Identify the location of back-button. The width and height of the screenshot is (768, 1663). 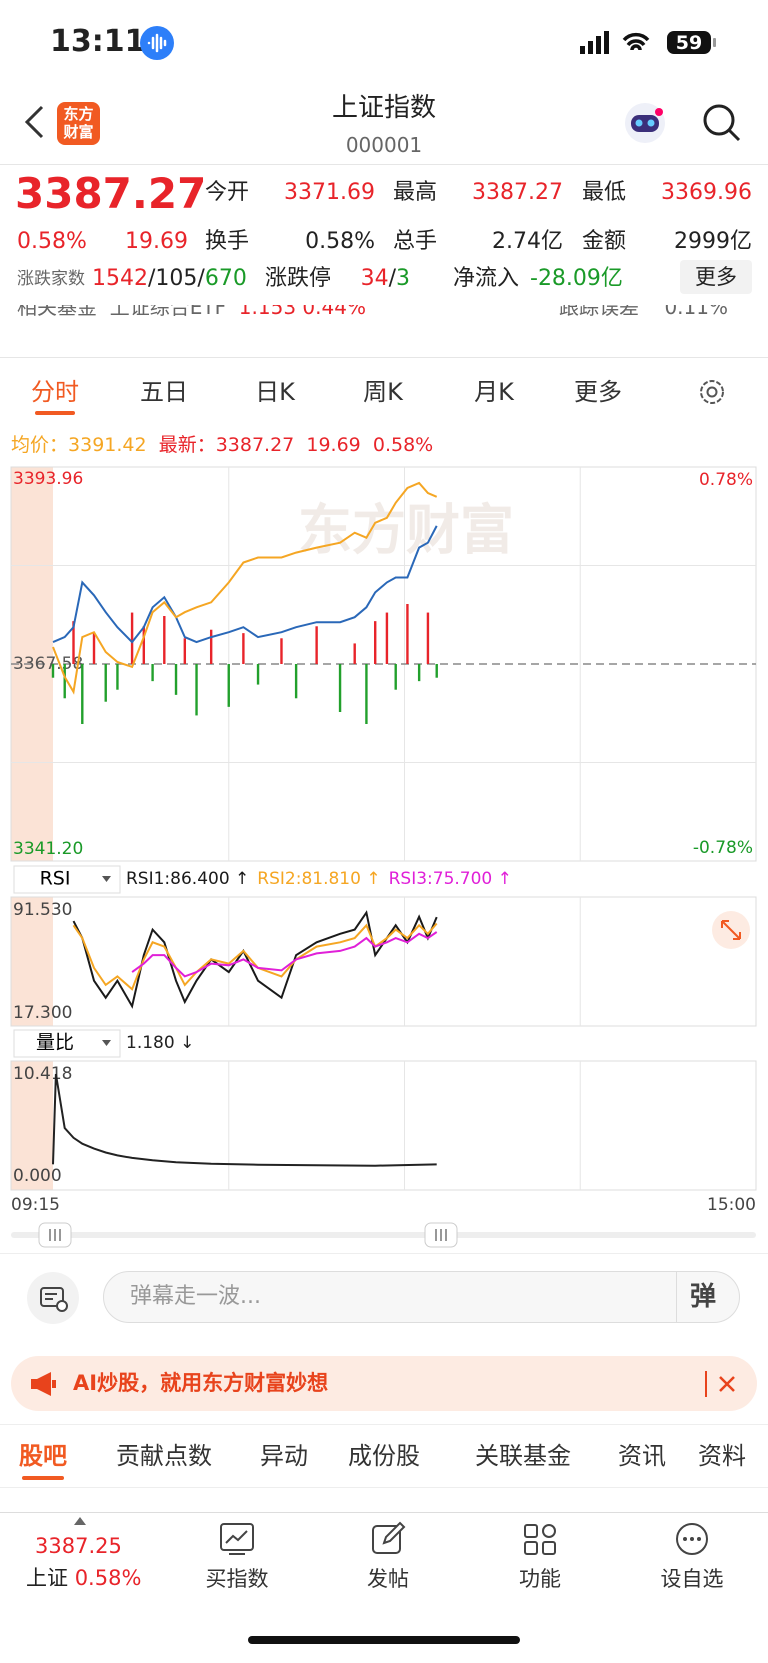
(35, 122).